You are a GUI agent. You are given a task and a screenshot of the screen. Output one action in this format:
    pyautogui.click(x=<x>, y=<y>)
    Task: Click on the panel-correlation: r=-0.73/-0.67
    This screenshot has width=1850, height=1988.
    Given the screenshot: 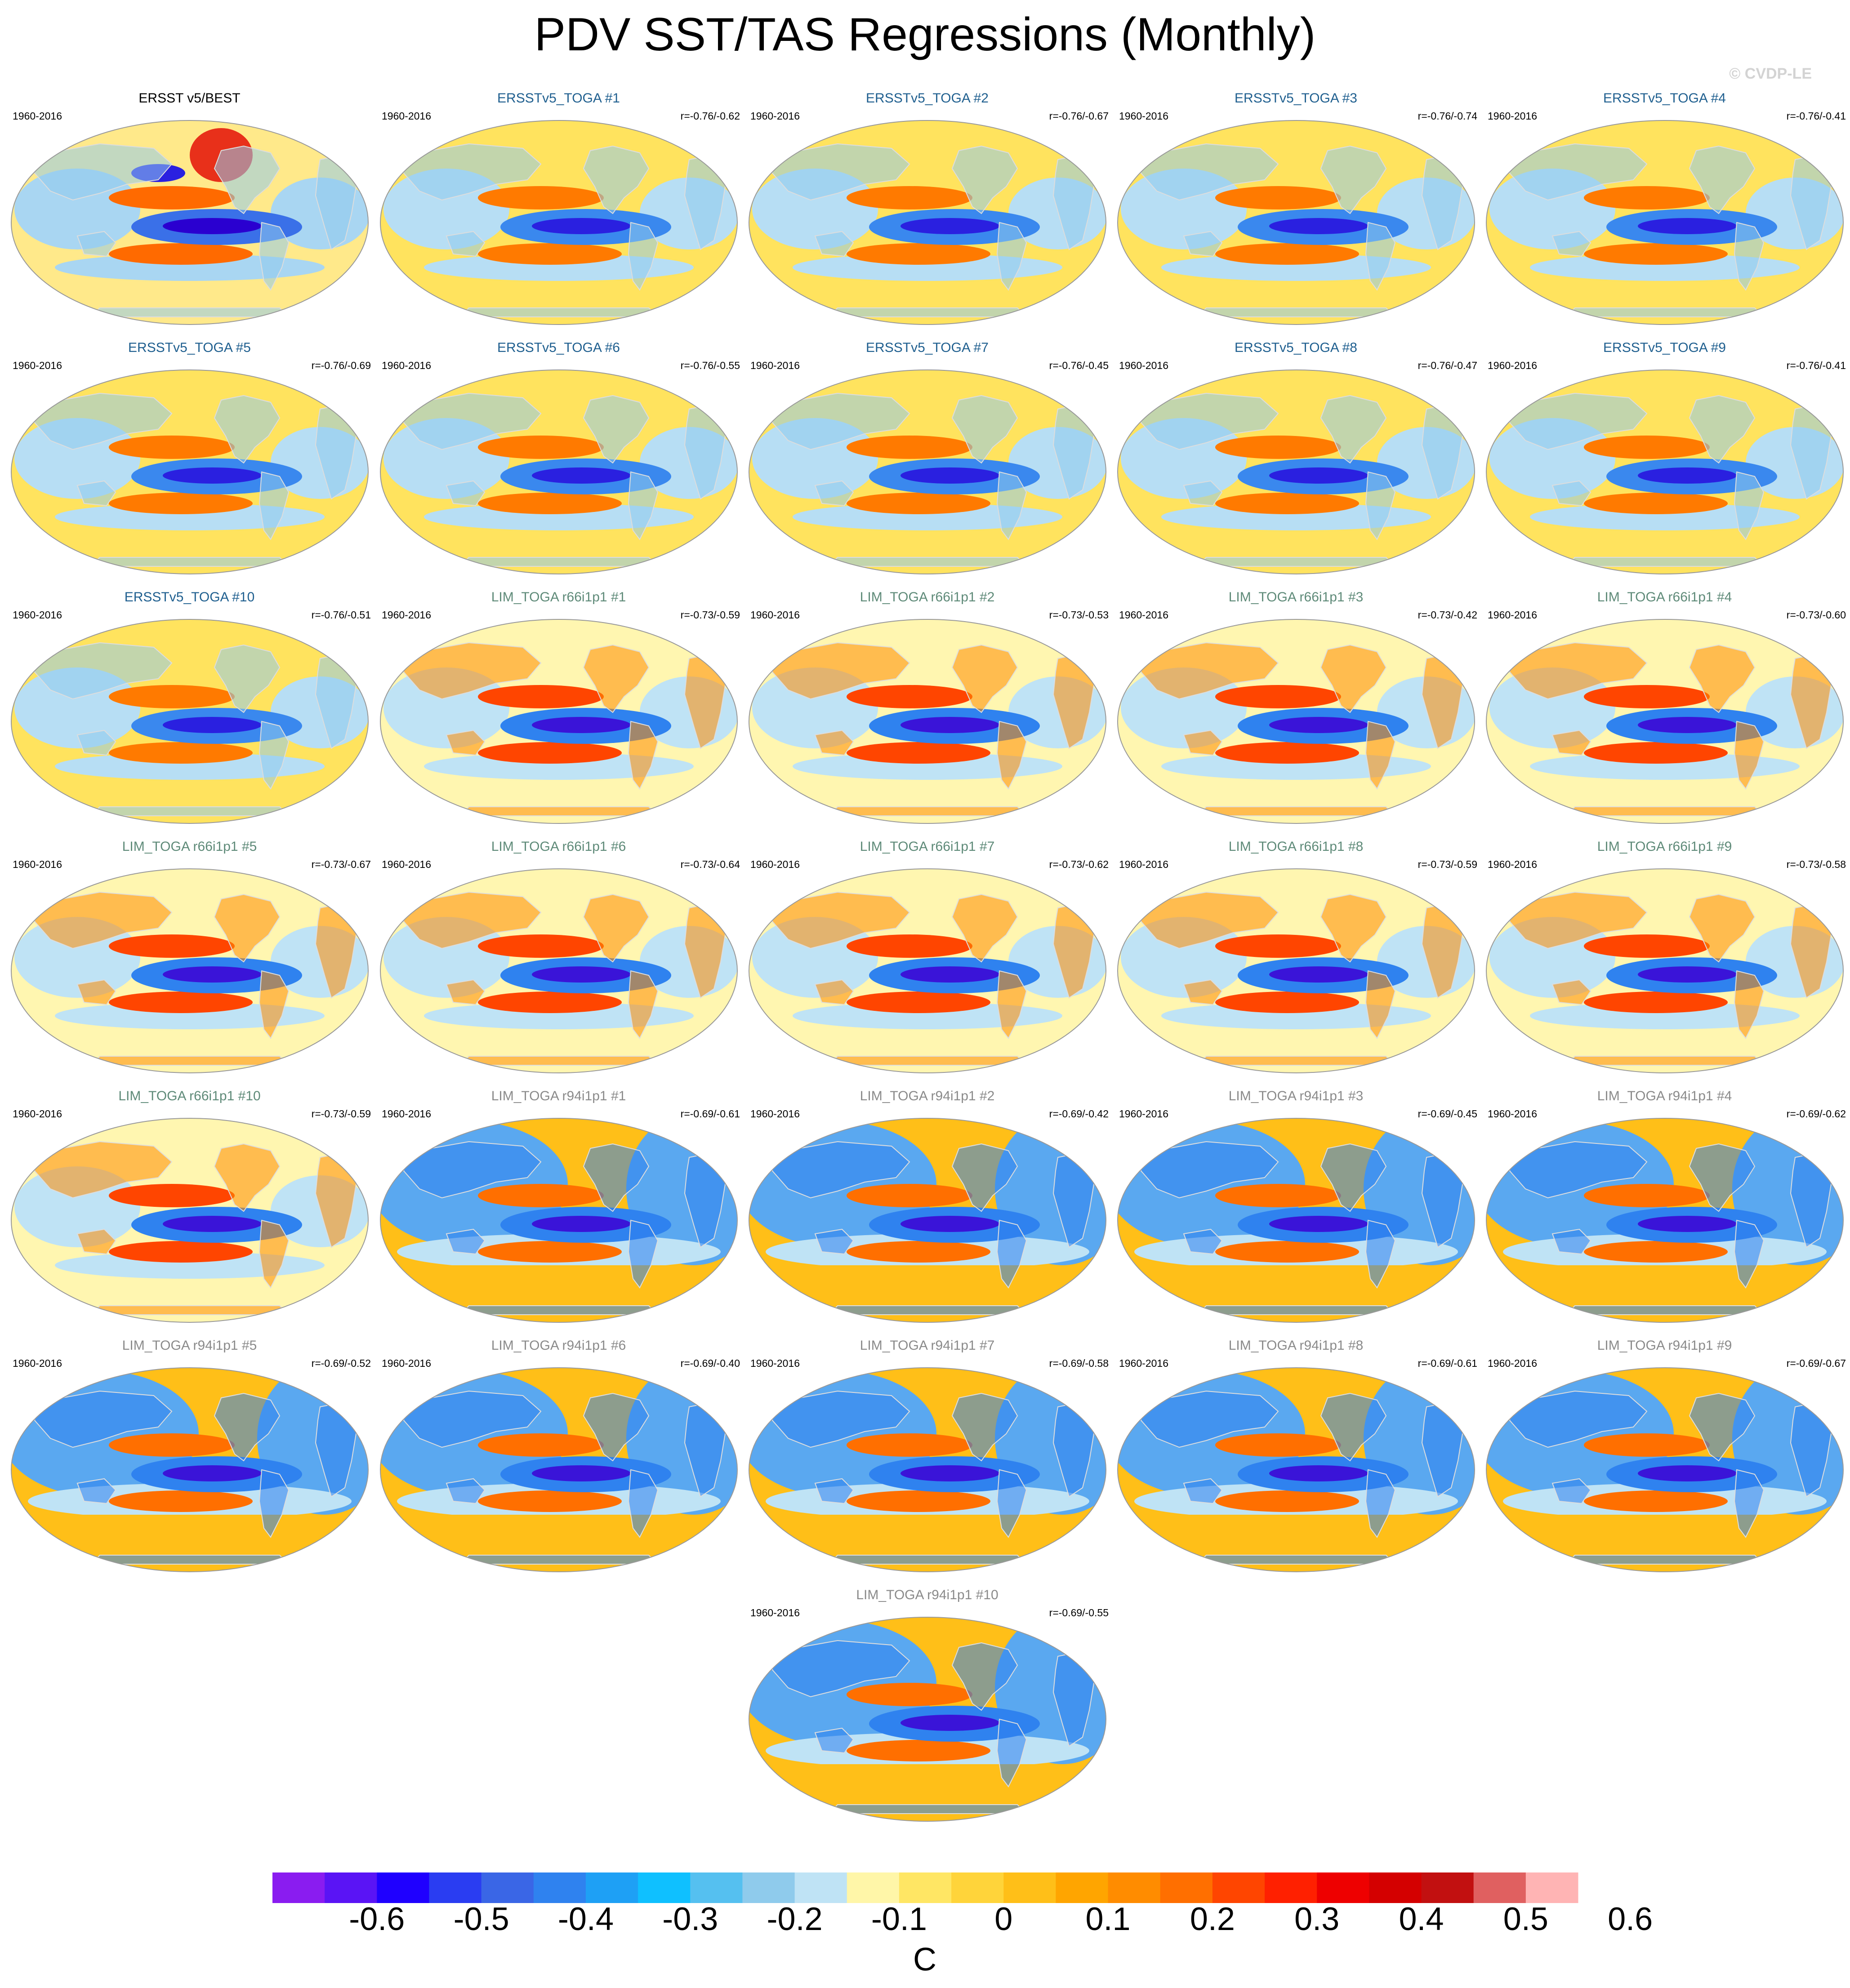 What is the action you would take?
    pyautogui.click(x=341, y=864)
    